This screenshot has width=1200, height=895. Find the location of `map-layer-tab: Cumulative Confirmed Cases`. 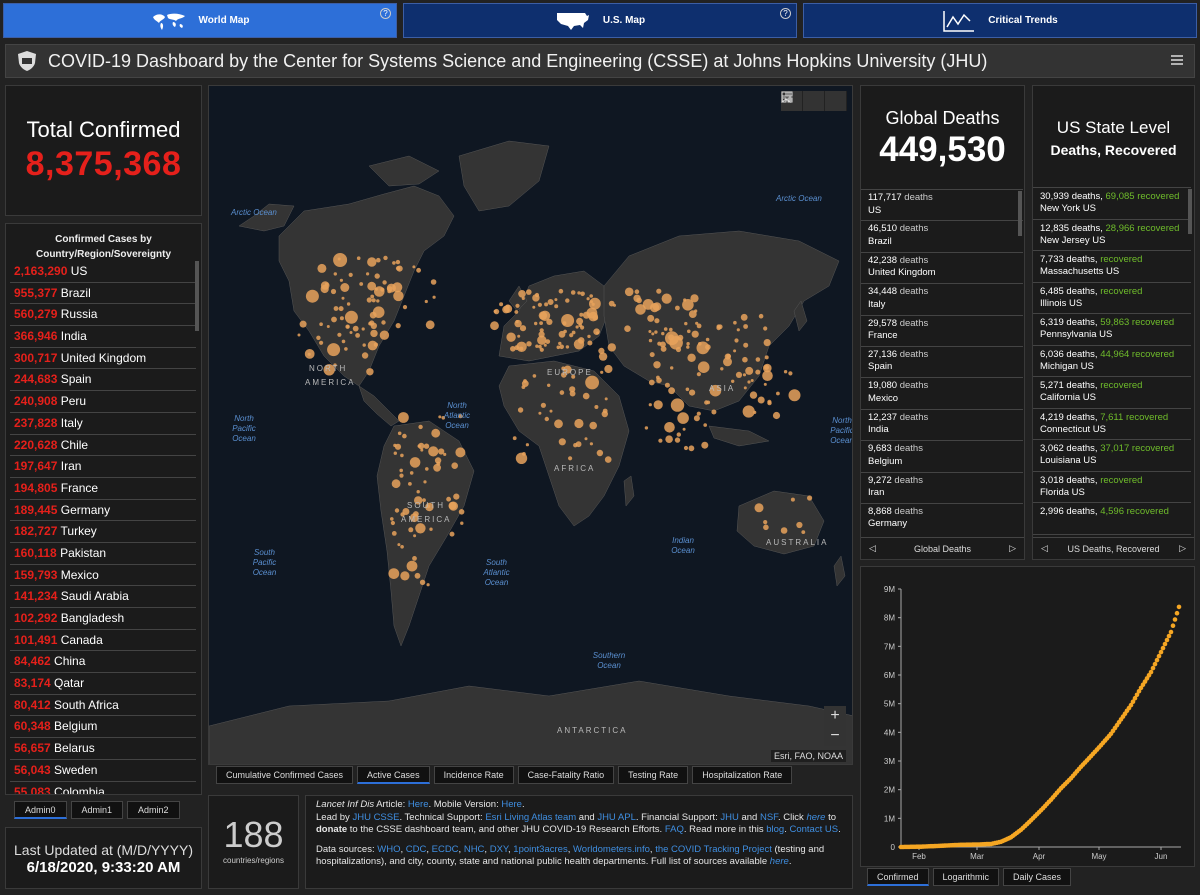

map-layer-tab: Cumulative Confirmed Cases is located at coordinates (285, 775).